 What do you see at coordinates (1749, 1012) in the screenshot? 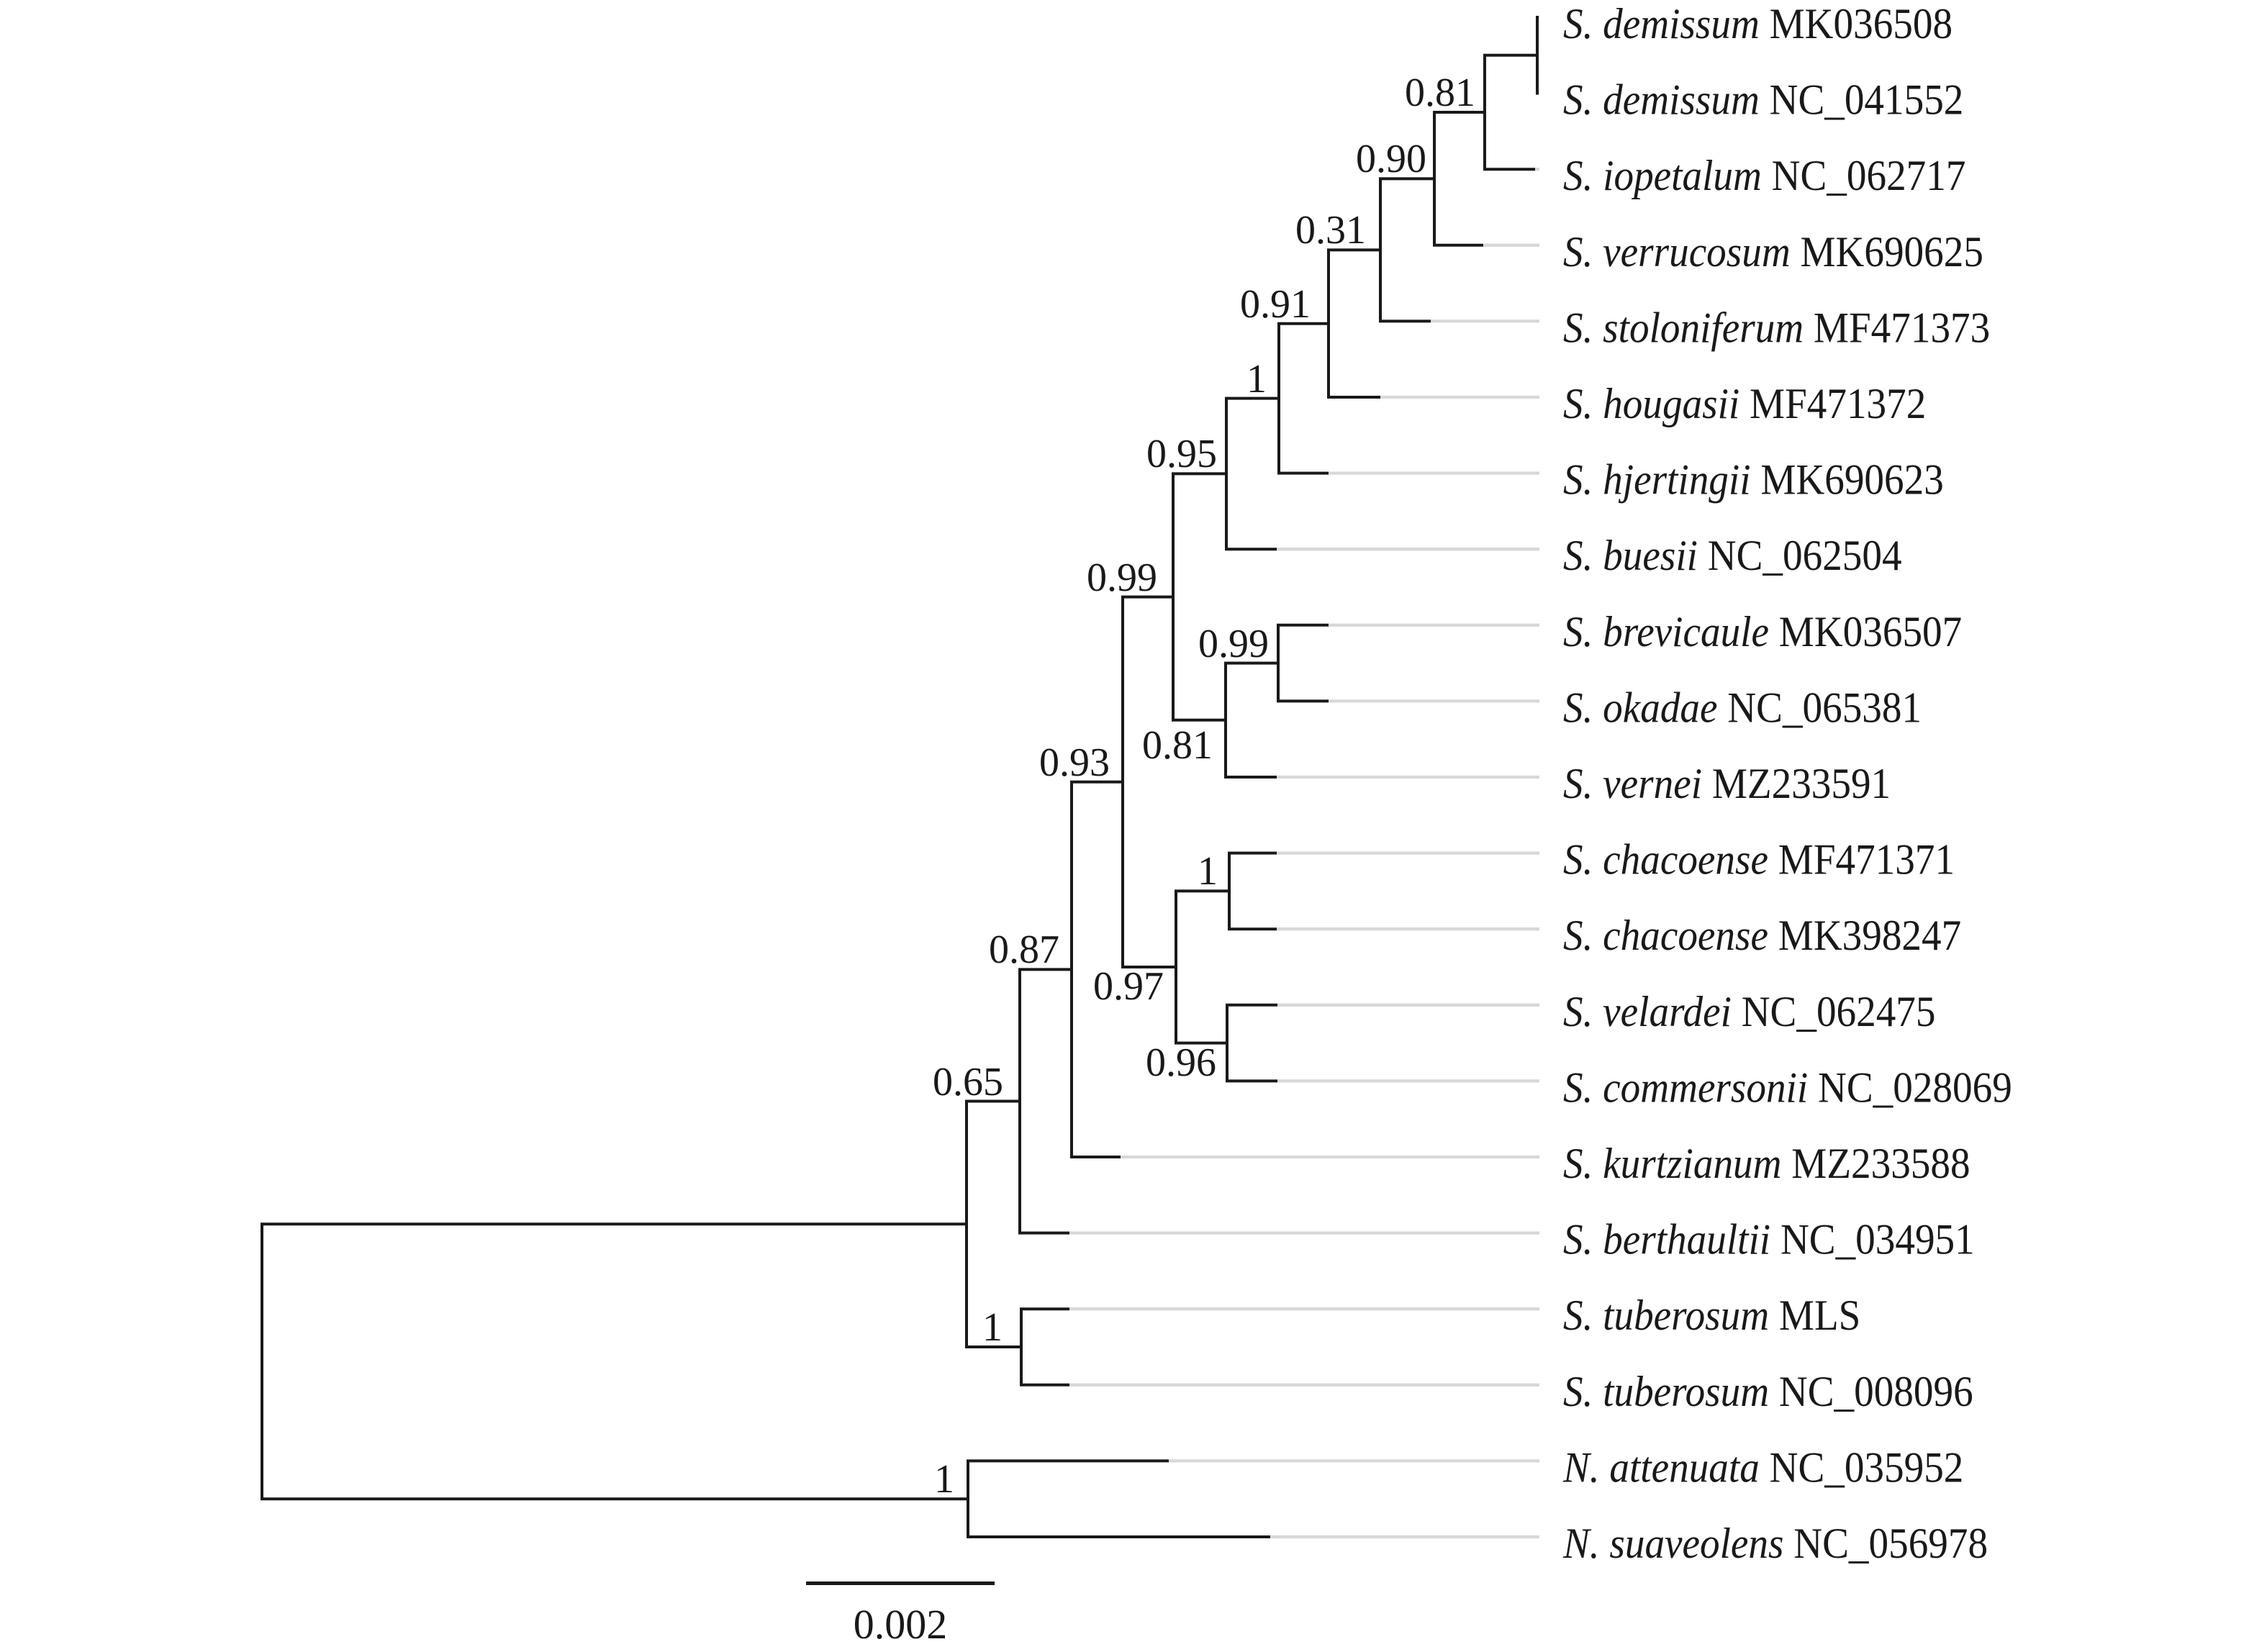
I see `svg-text: S. velardei NC_062475` at bounding box center [1749, 1012].